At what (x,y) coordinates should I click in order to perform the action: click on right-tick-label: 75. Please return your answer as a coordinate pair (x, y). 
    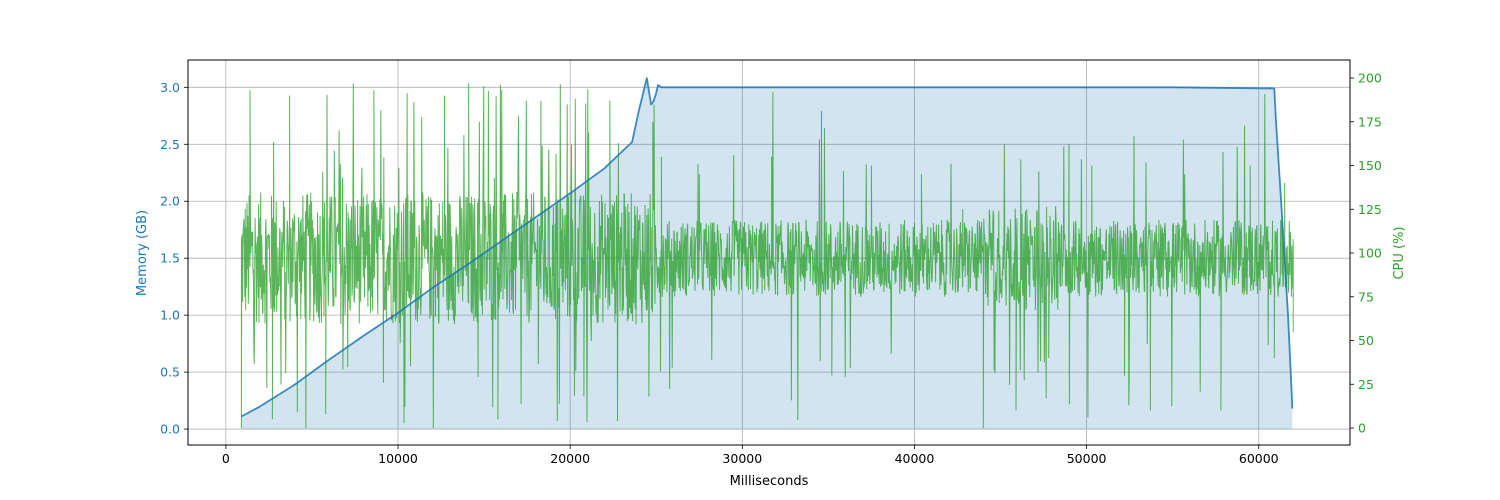
    Looking at the image, I should click on (1366, 296).